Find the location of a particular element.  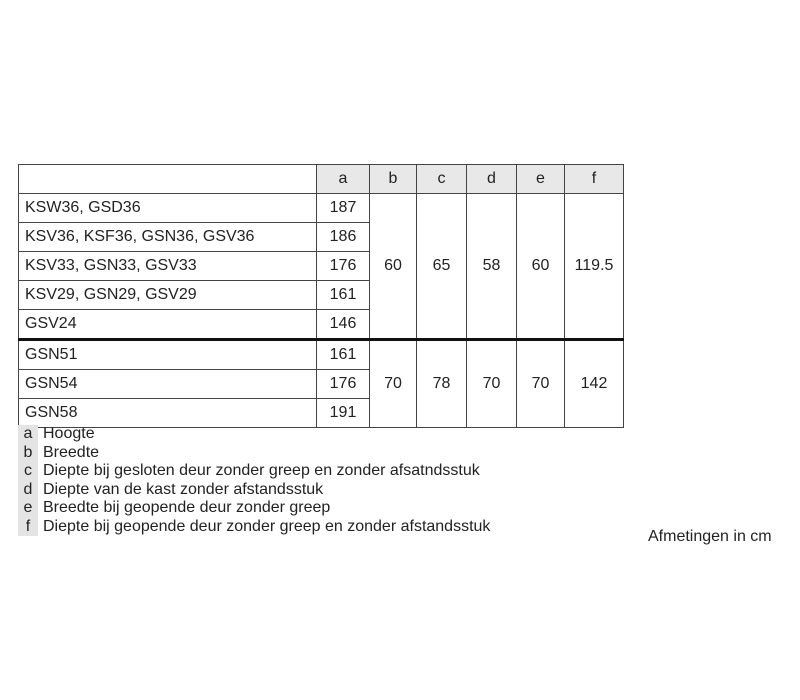

height-cell: 187 is located at coordinates (343, 208).